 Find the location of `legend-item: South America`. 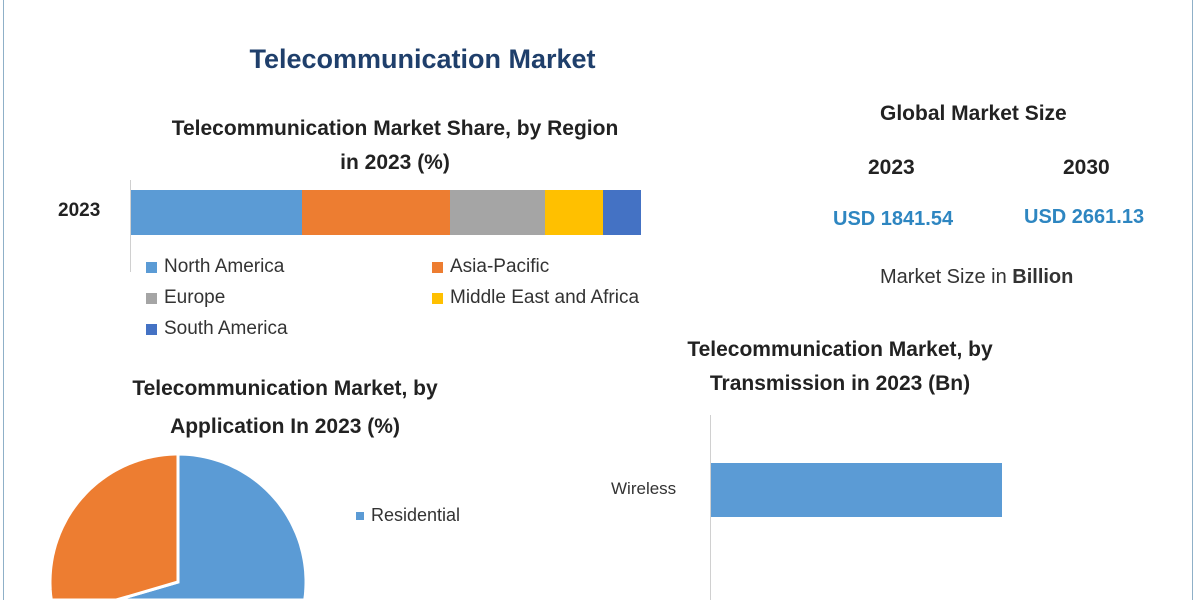

legend-item: South America is located at coordinates (217, 329).